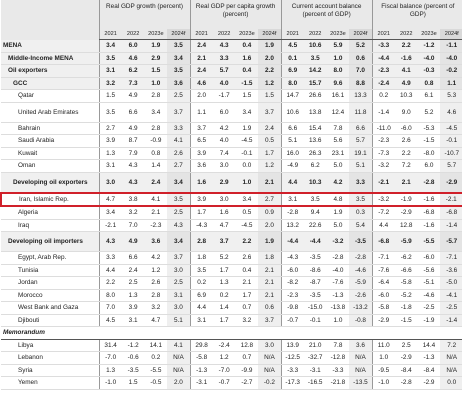 Image resolution: width=462 pixels, height=404 pixels. Describe the element at coordinates (110, 308) in the screenshot. I see `cell-value: 7.0` at that location.